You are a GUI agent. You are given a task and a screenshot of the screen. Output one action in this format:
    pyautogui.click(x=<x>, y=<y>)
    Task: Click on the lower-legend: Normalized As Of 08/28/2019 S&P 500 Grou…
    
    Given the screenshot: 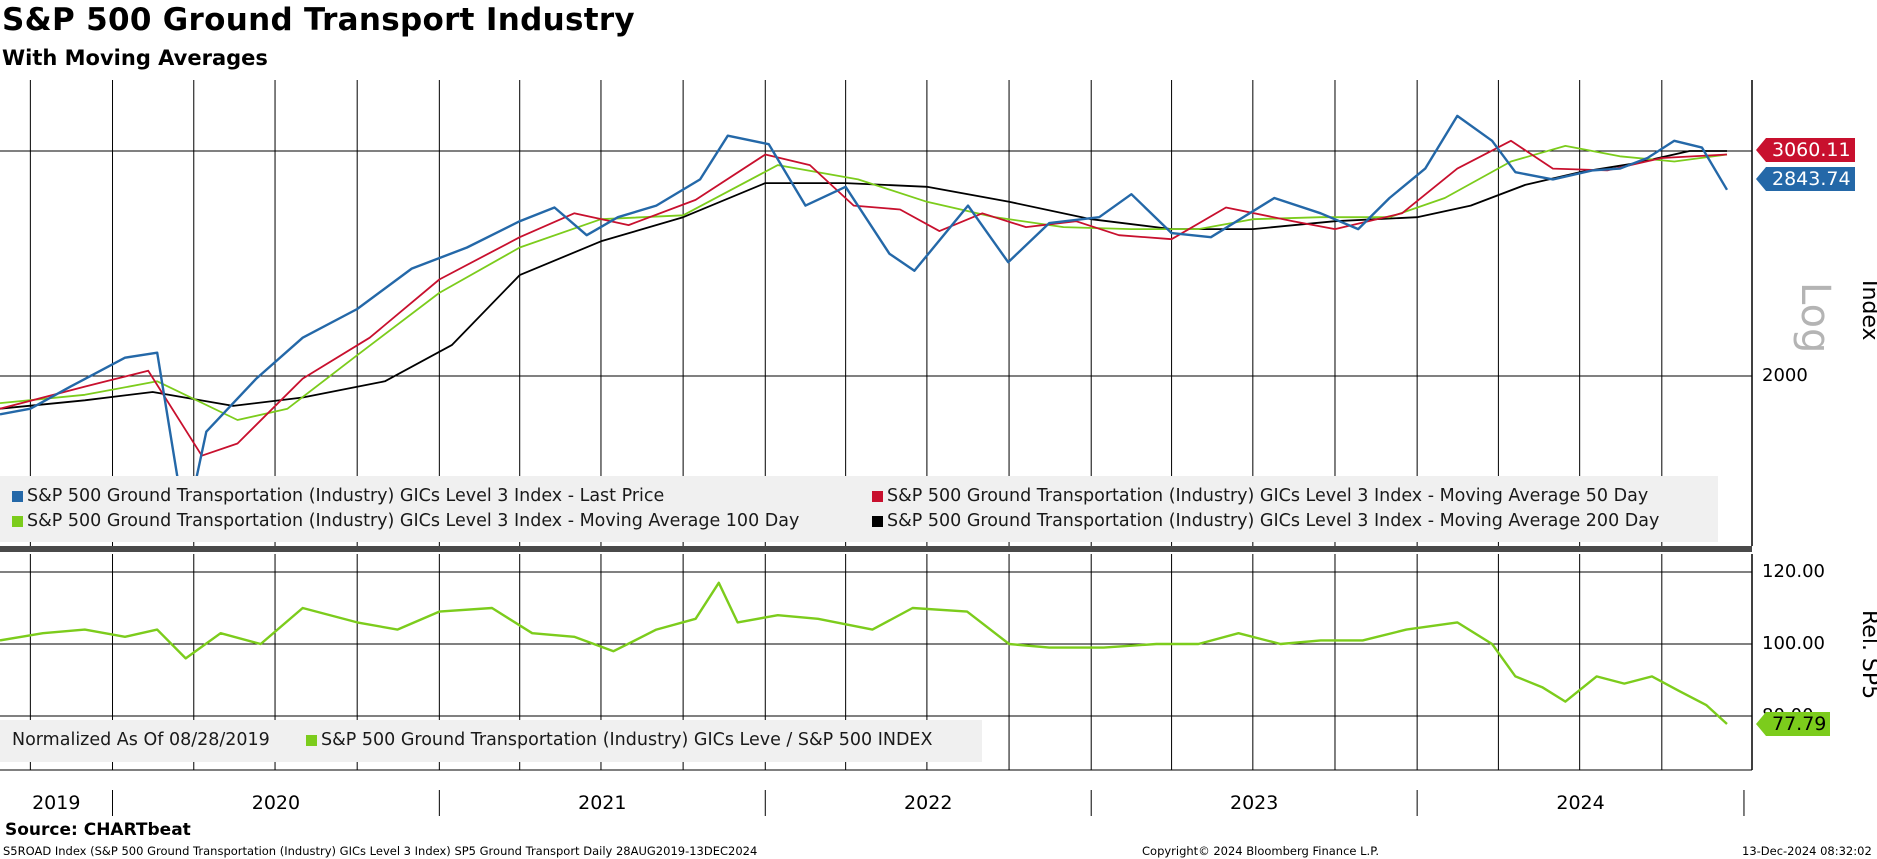 What is the action you would take?
    pyautogui.click(x=491, y=741)
    